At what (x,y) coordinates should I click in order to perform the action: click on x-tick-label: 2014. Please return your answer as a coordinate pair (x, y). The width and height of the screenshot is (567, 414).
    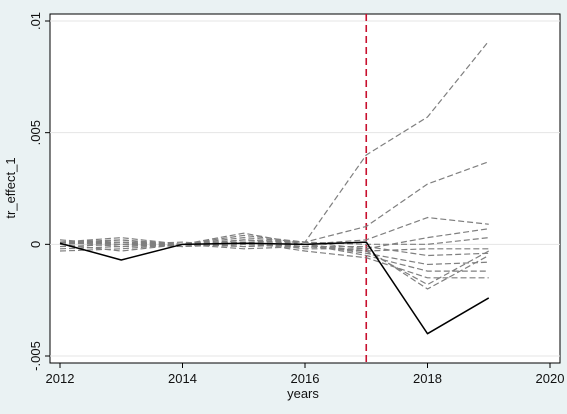
    Looking at the image, I should click on (182, 378).